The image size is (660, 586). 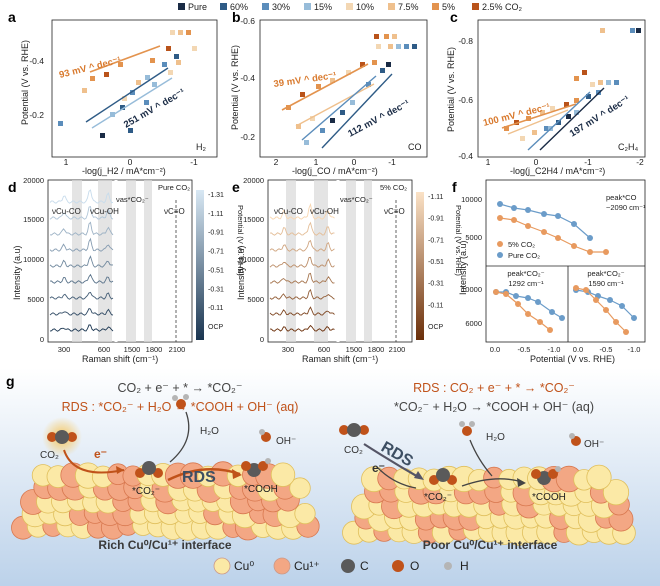 I want to click on panel-f-xtick2: 0.0, so click(x=578, y=349).